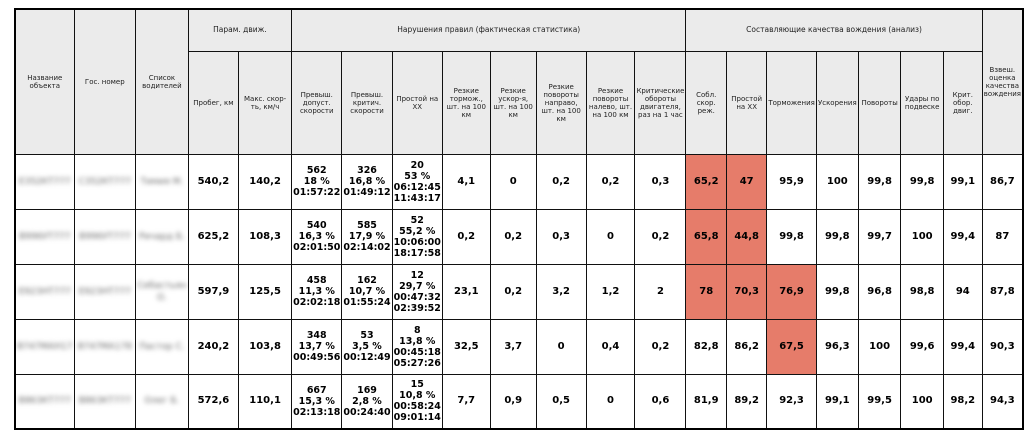 This screenshot has width=1024, height=440. Describe the element at coordinates (747, 102) in the screenshot. I see `header-q-idle: Простой на ХХ` at that location.